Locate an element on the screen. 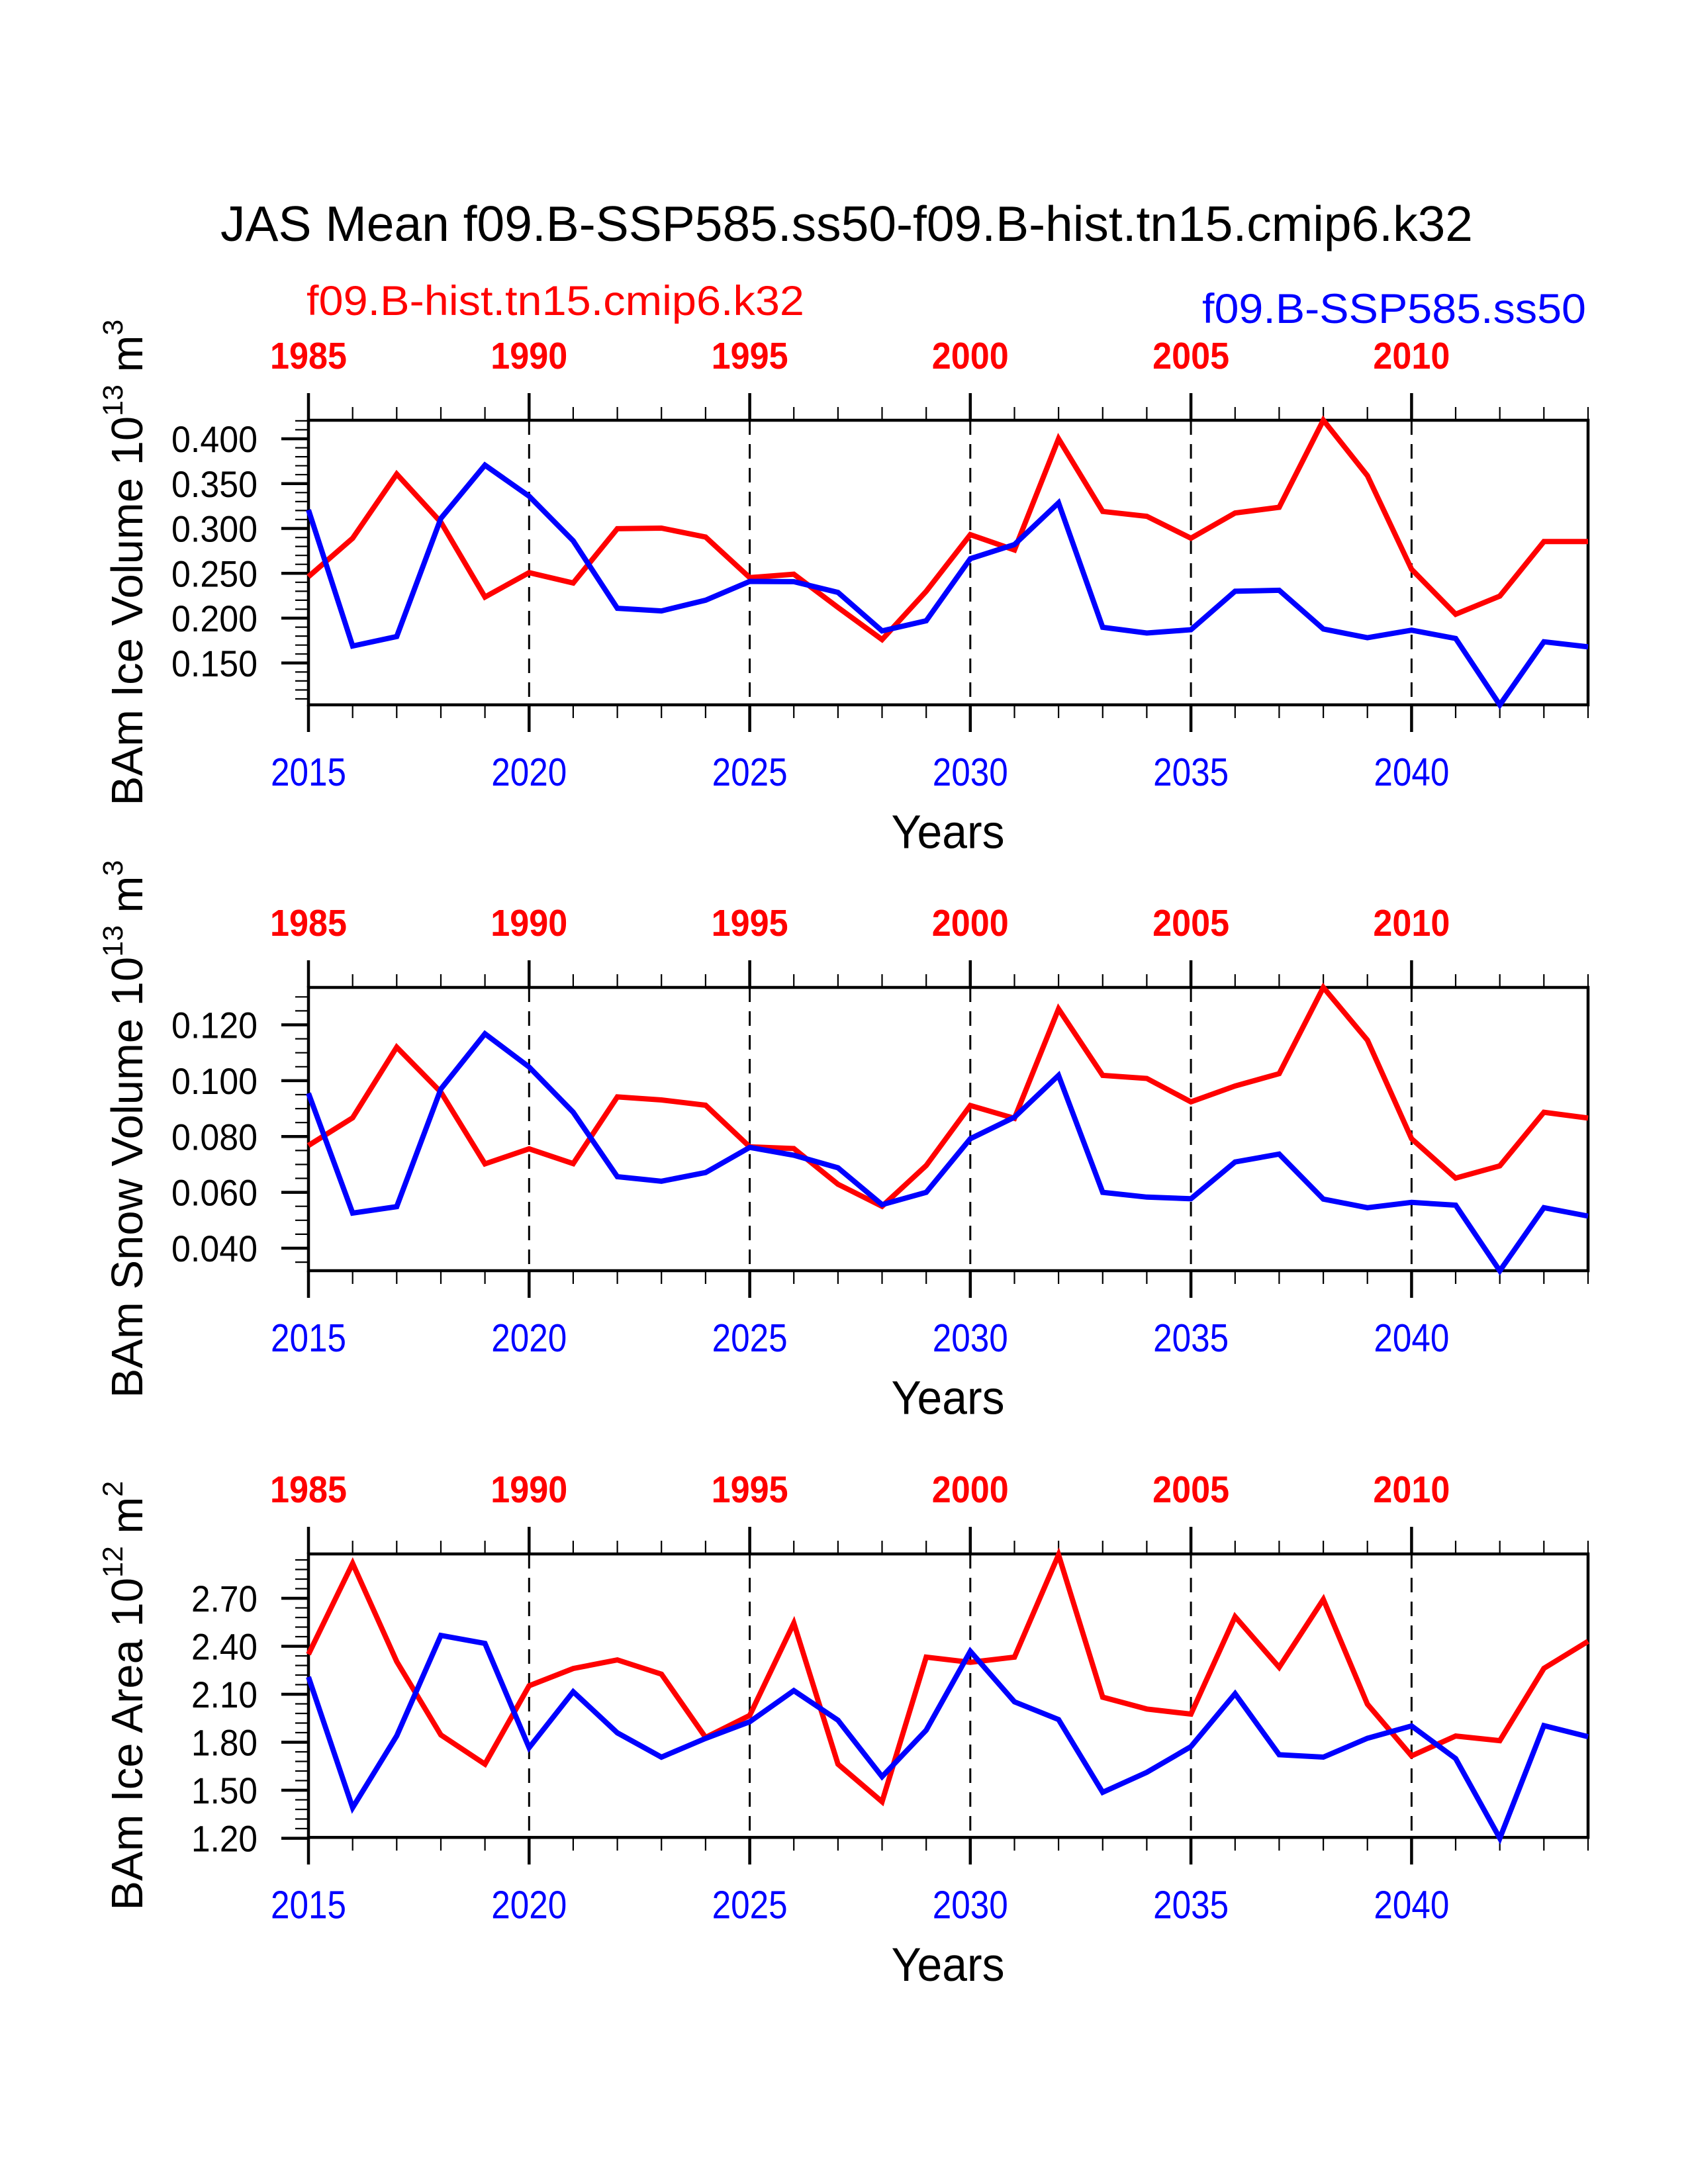 This screenshot has height=2184, width=1688. svg-text: BAm Ice Volume 1013 m3 is located at coordinates (124, 563).